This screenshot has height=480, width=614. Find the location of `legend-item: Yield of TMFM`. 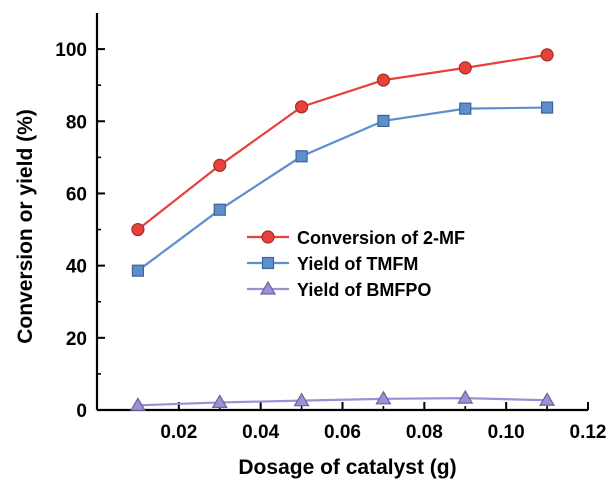

legend-item: Yield of TMFM is located at coordinates (332, 264).